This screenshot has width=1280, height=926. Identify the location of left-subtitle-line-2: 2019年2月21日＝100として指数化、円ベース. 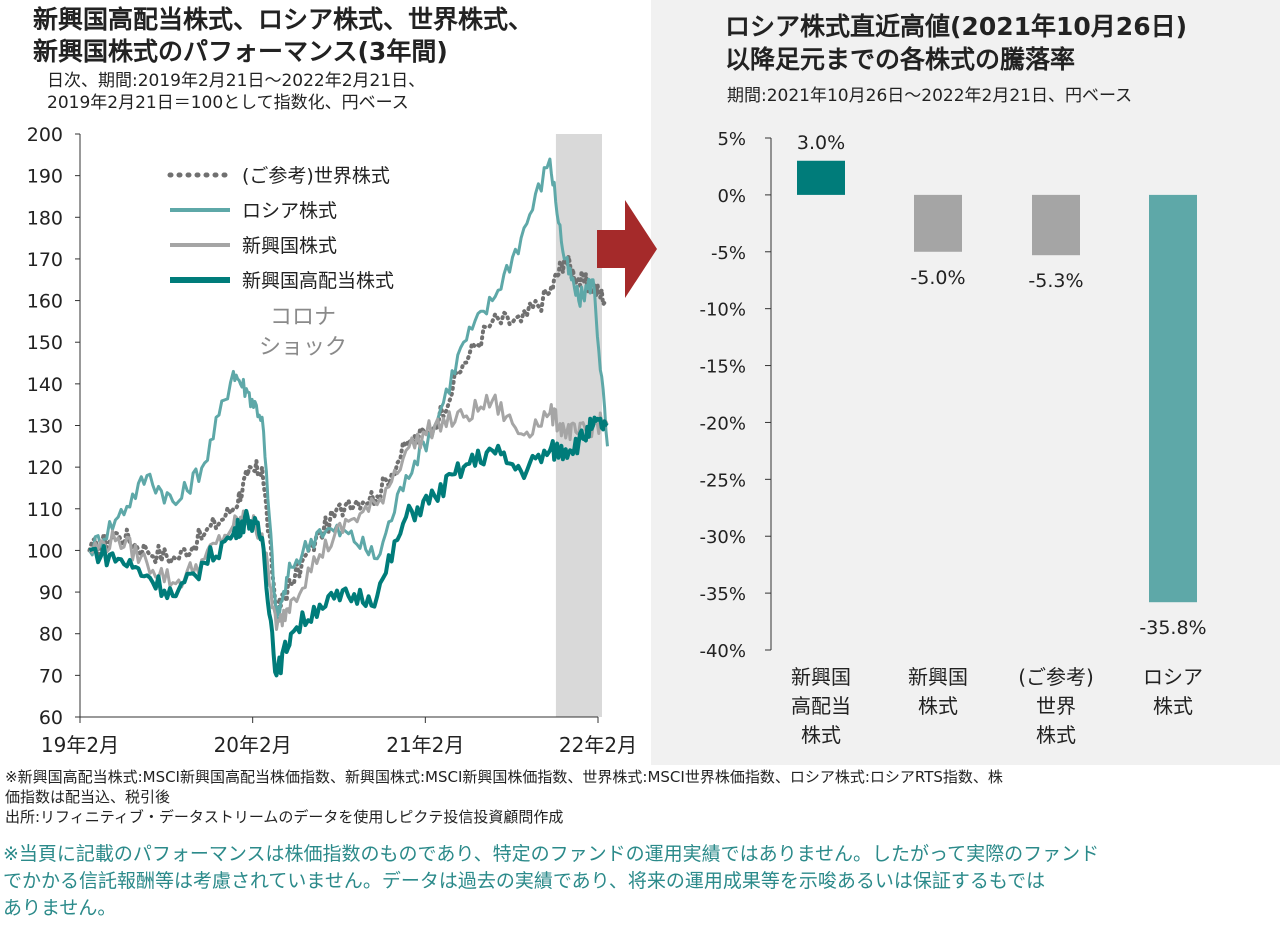
(228, 103).